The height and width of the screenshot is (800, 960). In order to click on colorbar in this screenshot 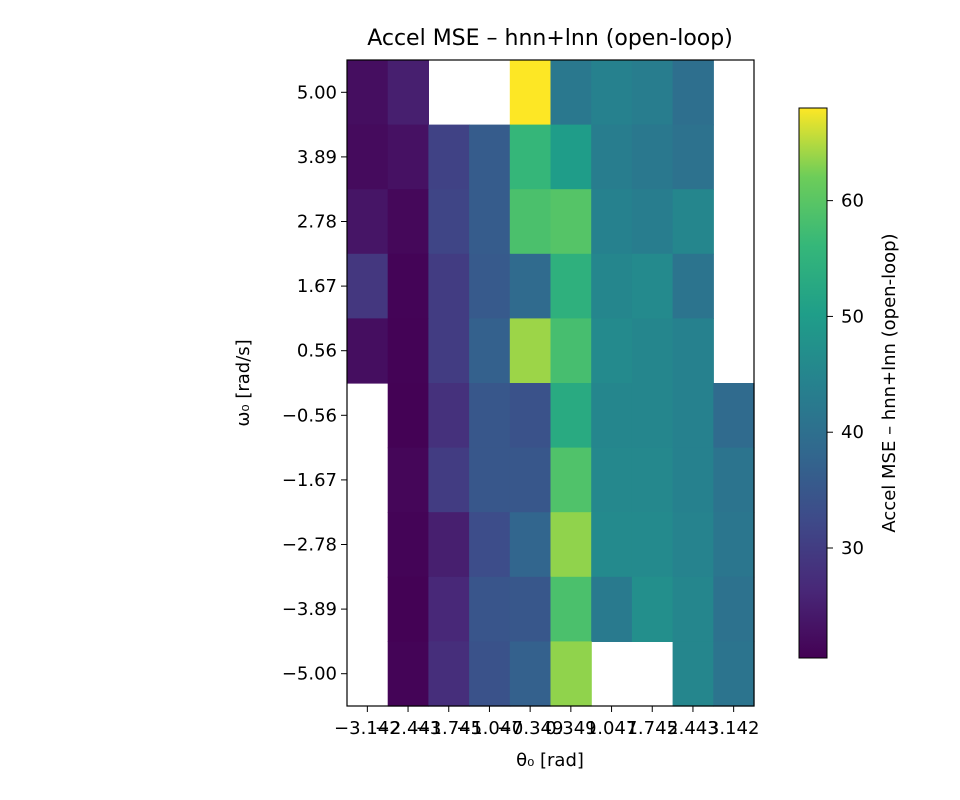, I will do `click(813, 383)`.